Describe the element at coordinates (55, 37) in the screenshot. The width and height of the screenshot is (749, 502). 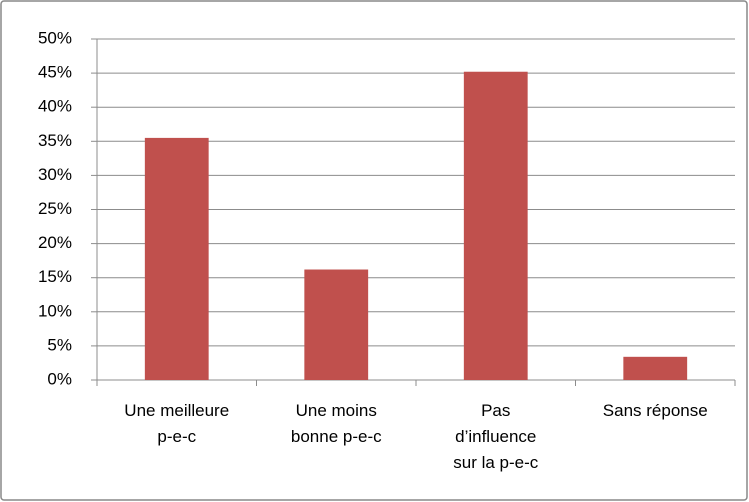
I see `y-tick-label: 50%` at that location.